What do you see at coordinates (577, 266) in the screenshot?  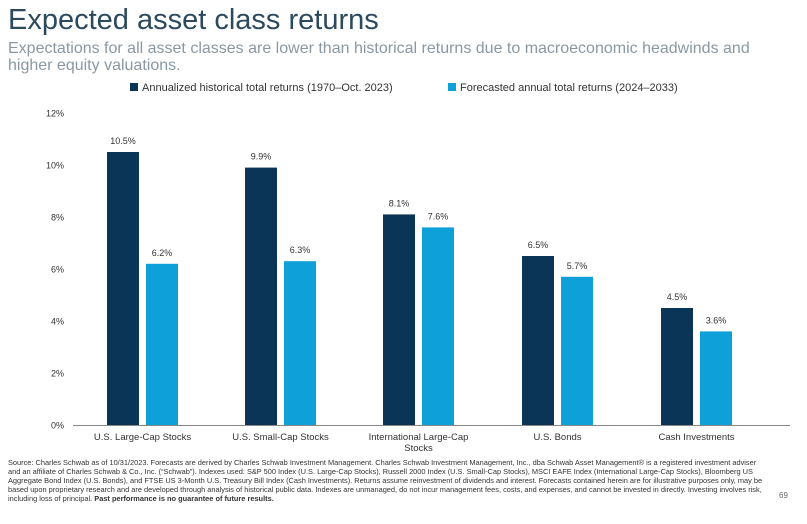 I see `data-label: 5.7%` at bounding box center [577, 266].